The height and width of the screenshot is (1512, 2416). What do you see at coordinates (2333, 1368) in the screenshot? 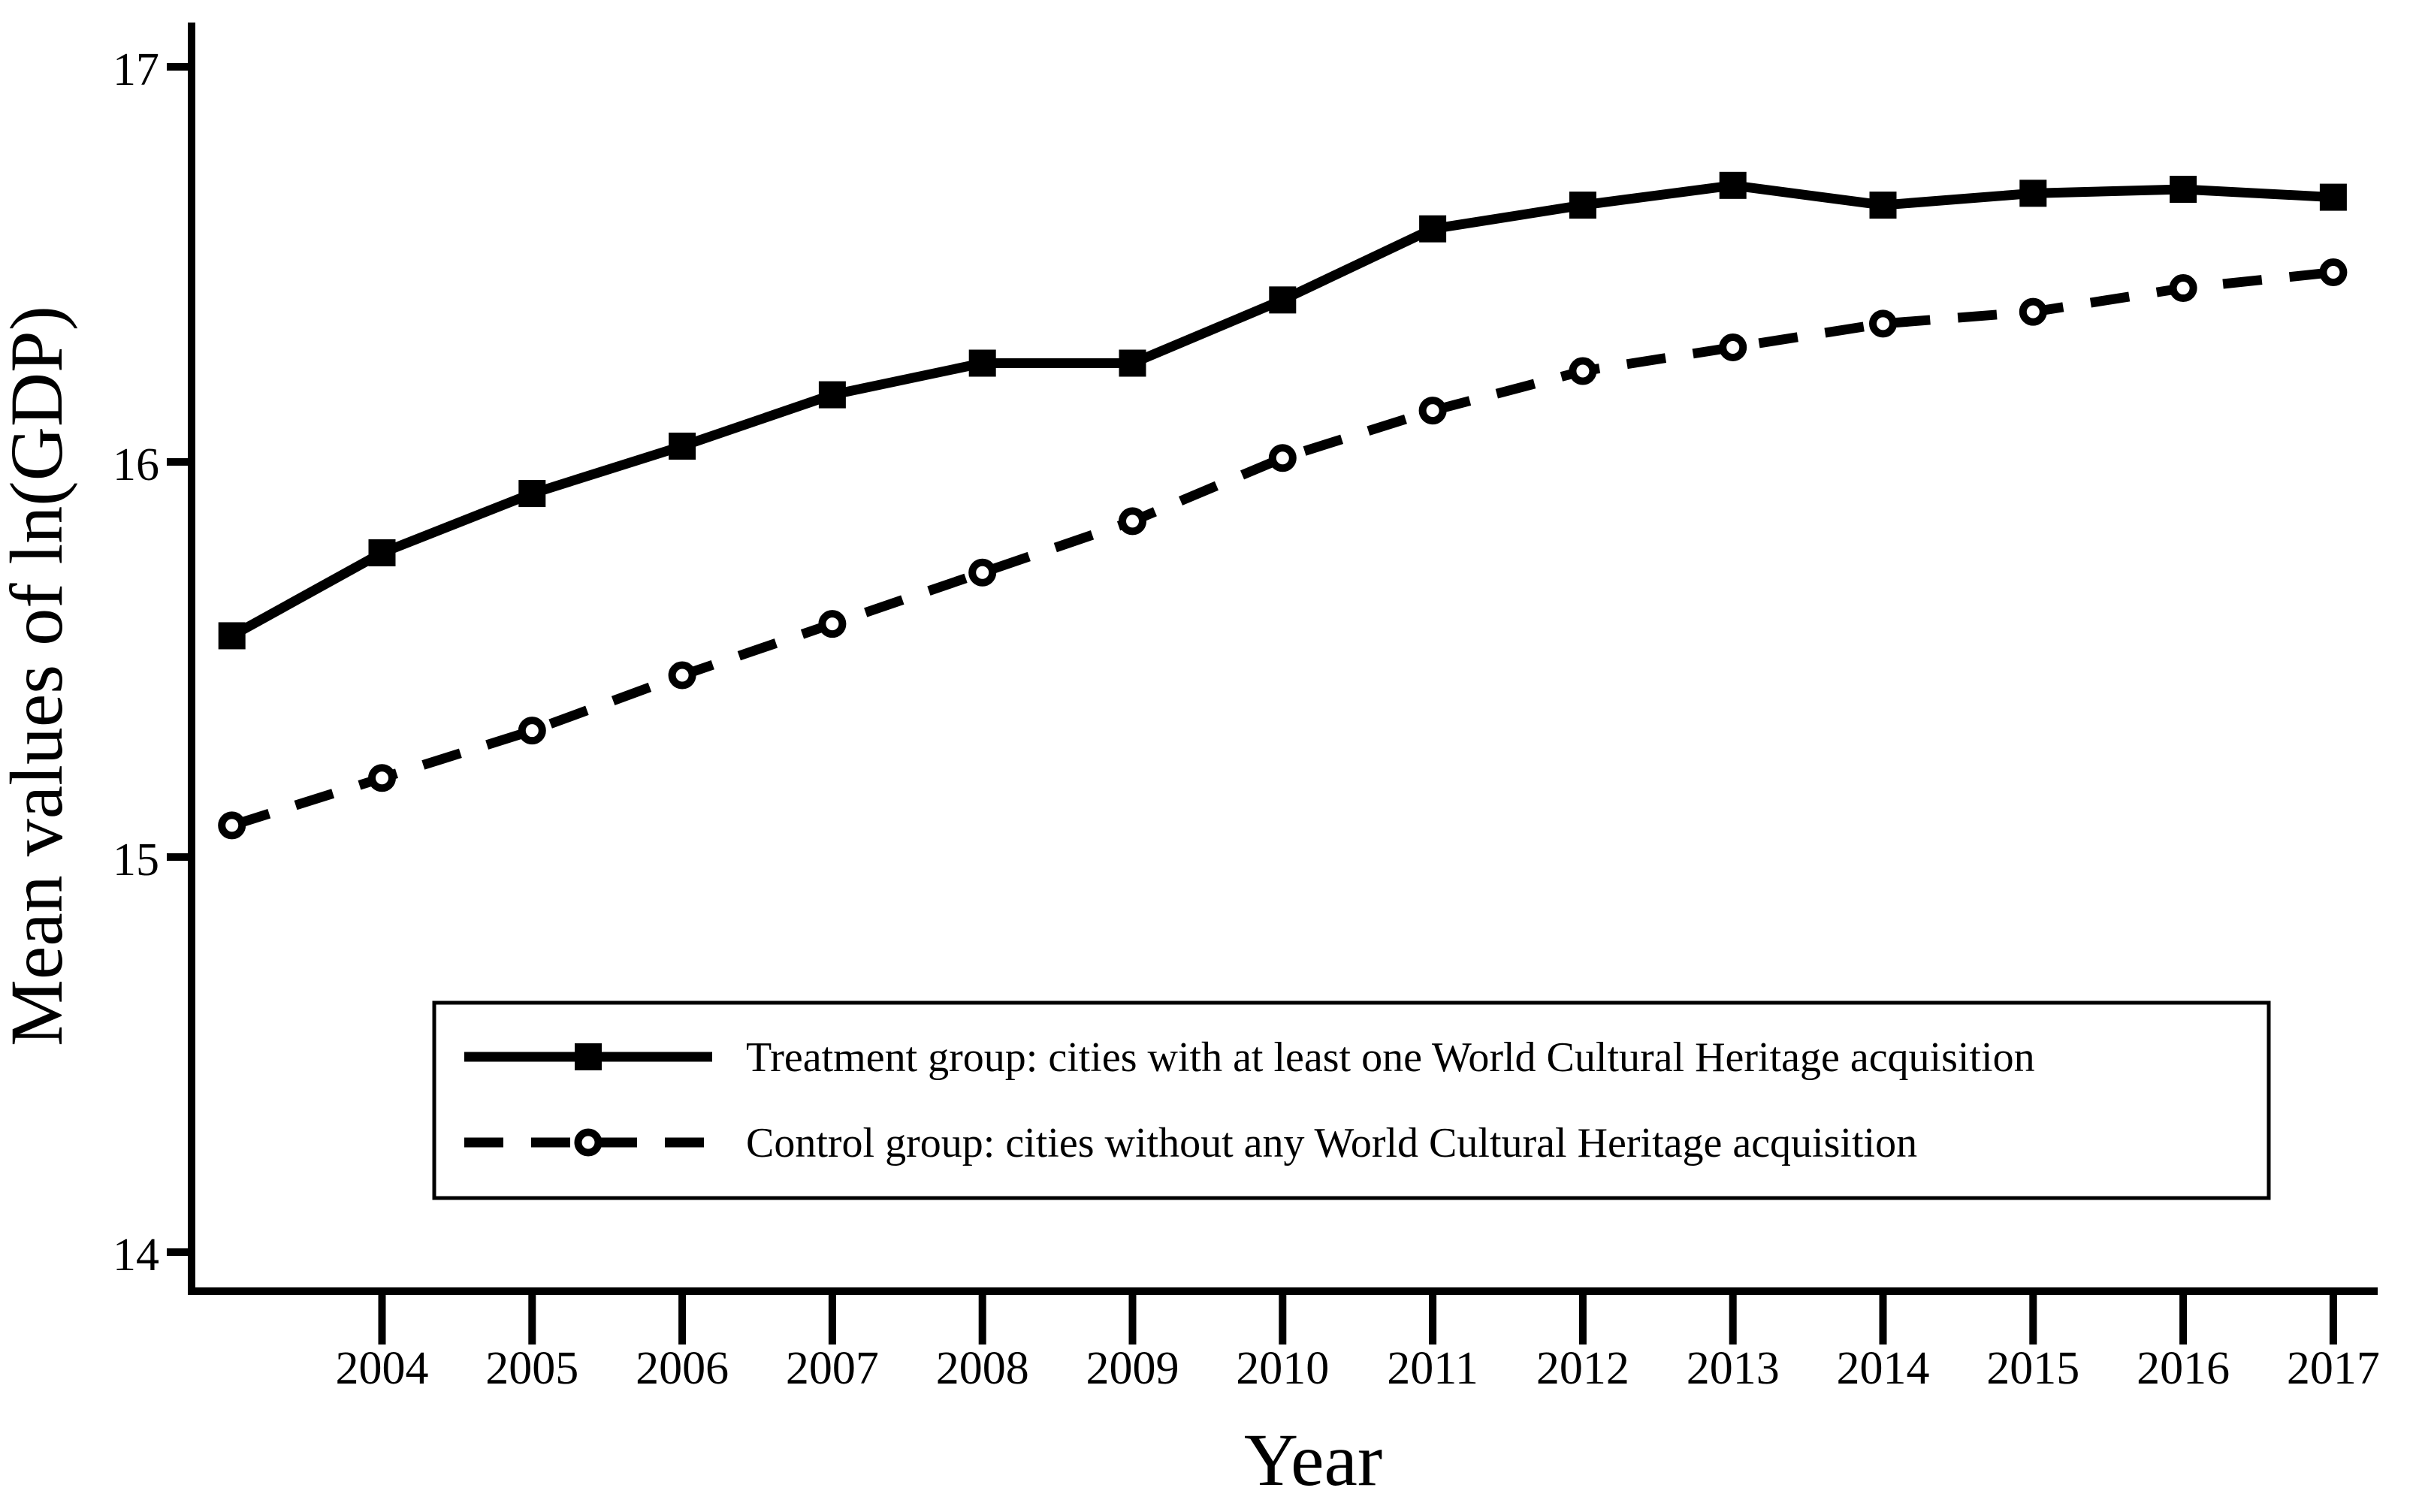
I see `x-tick-label: 2017` at bounding box center [2333, 1368].